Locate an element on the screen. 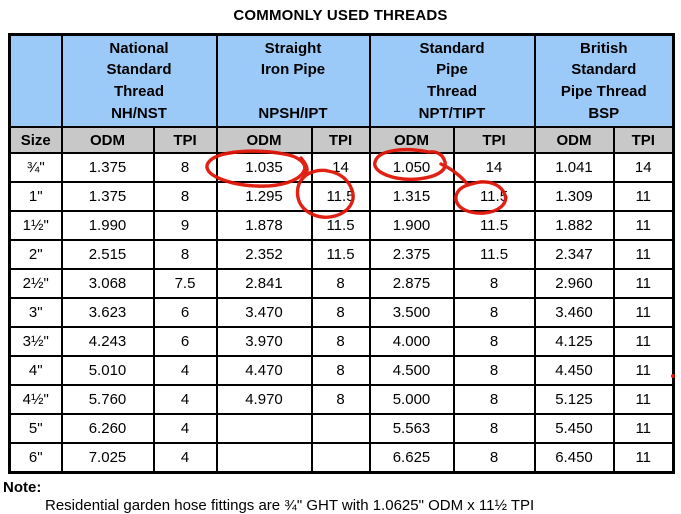  col-header-tpi-bsp: TPI is located at coordinates (643, 140).